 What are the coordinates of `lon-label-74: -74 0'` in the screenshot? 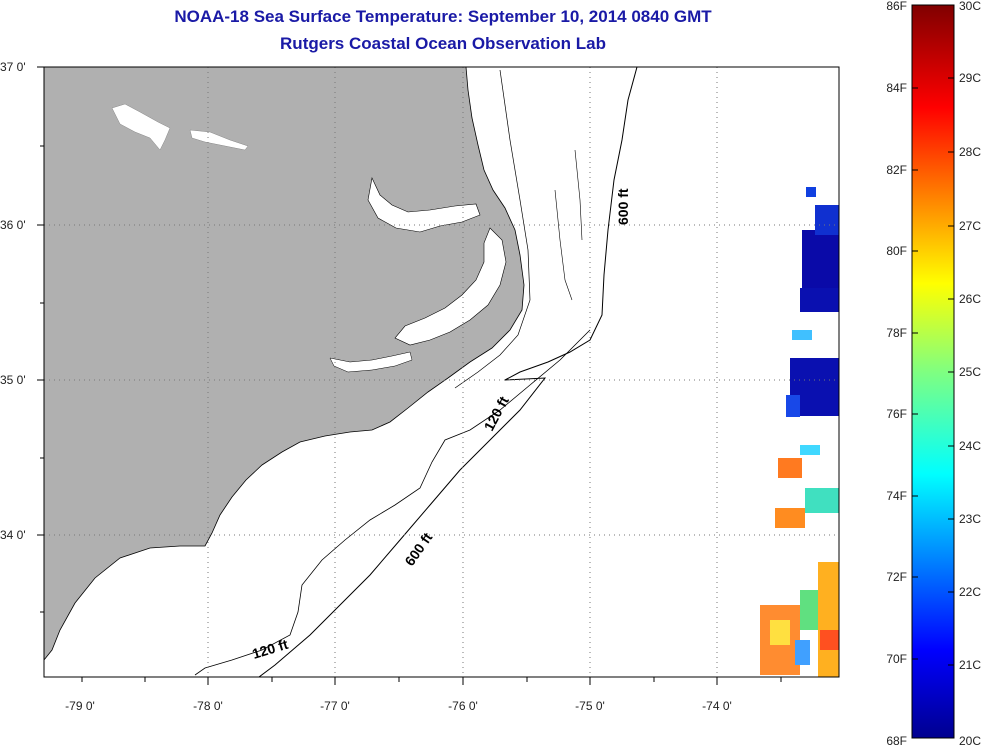 It's located at (717, 706).